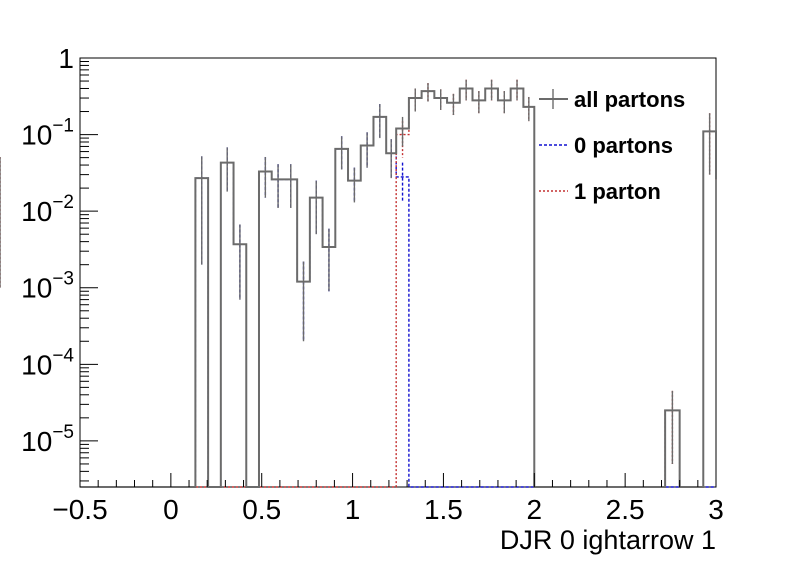 This screenshot has width=796, height=572. I want to click on x-tick-label: 1.5, so click(443, 509).